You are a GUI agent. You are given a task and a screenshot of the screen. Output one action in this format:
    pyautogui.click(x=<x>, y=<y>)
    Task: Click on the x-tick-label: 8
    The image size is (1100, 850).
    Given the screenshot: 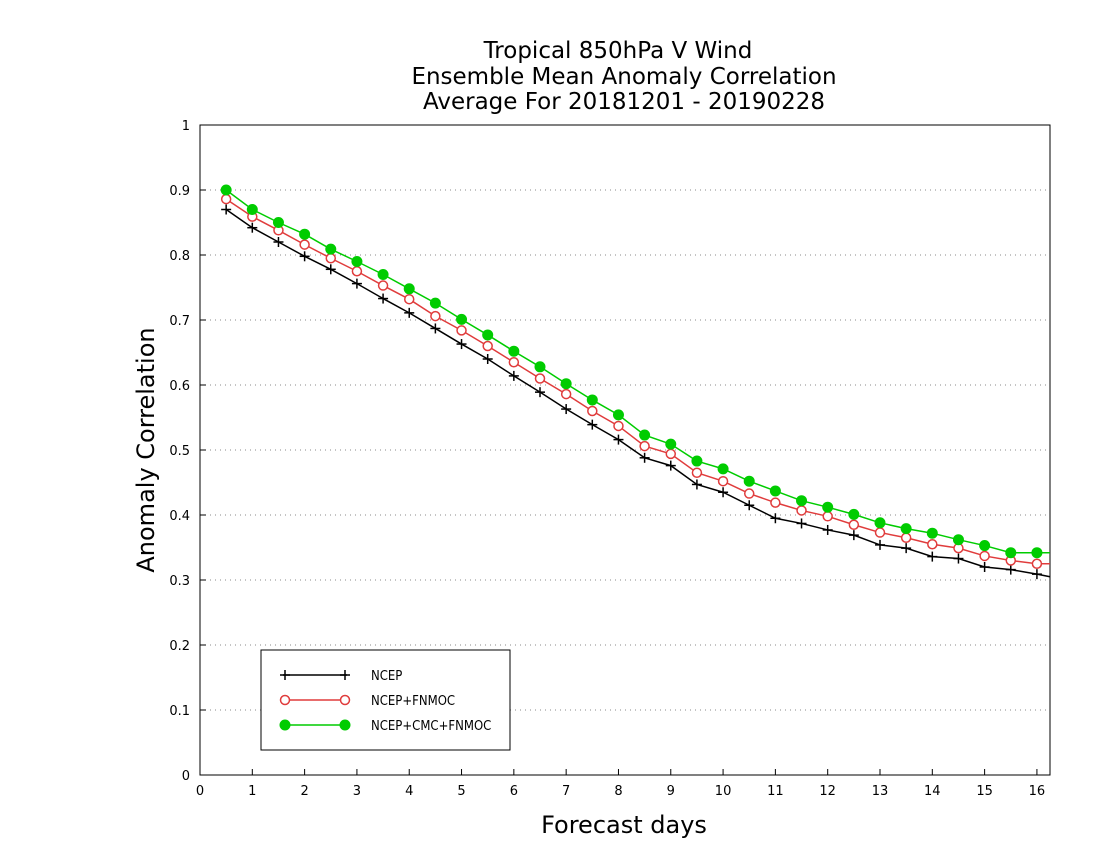 What is the action you would take?
    pyautogui.click(x=618, y=791)
    